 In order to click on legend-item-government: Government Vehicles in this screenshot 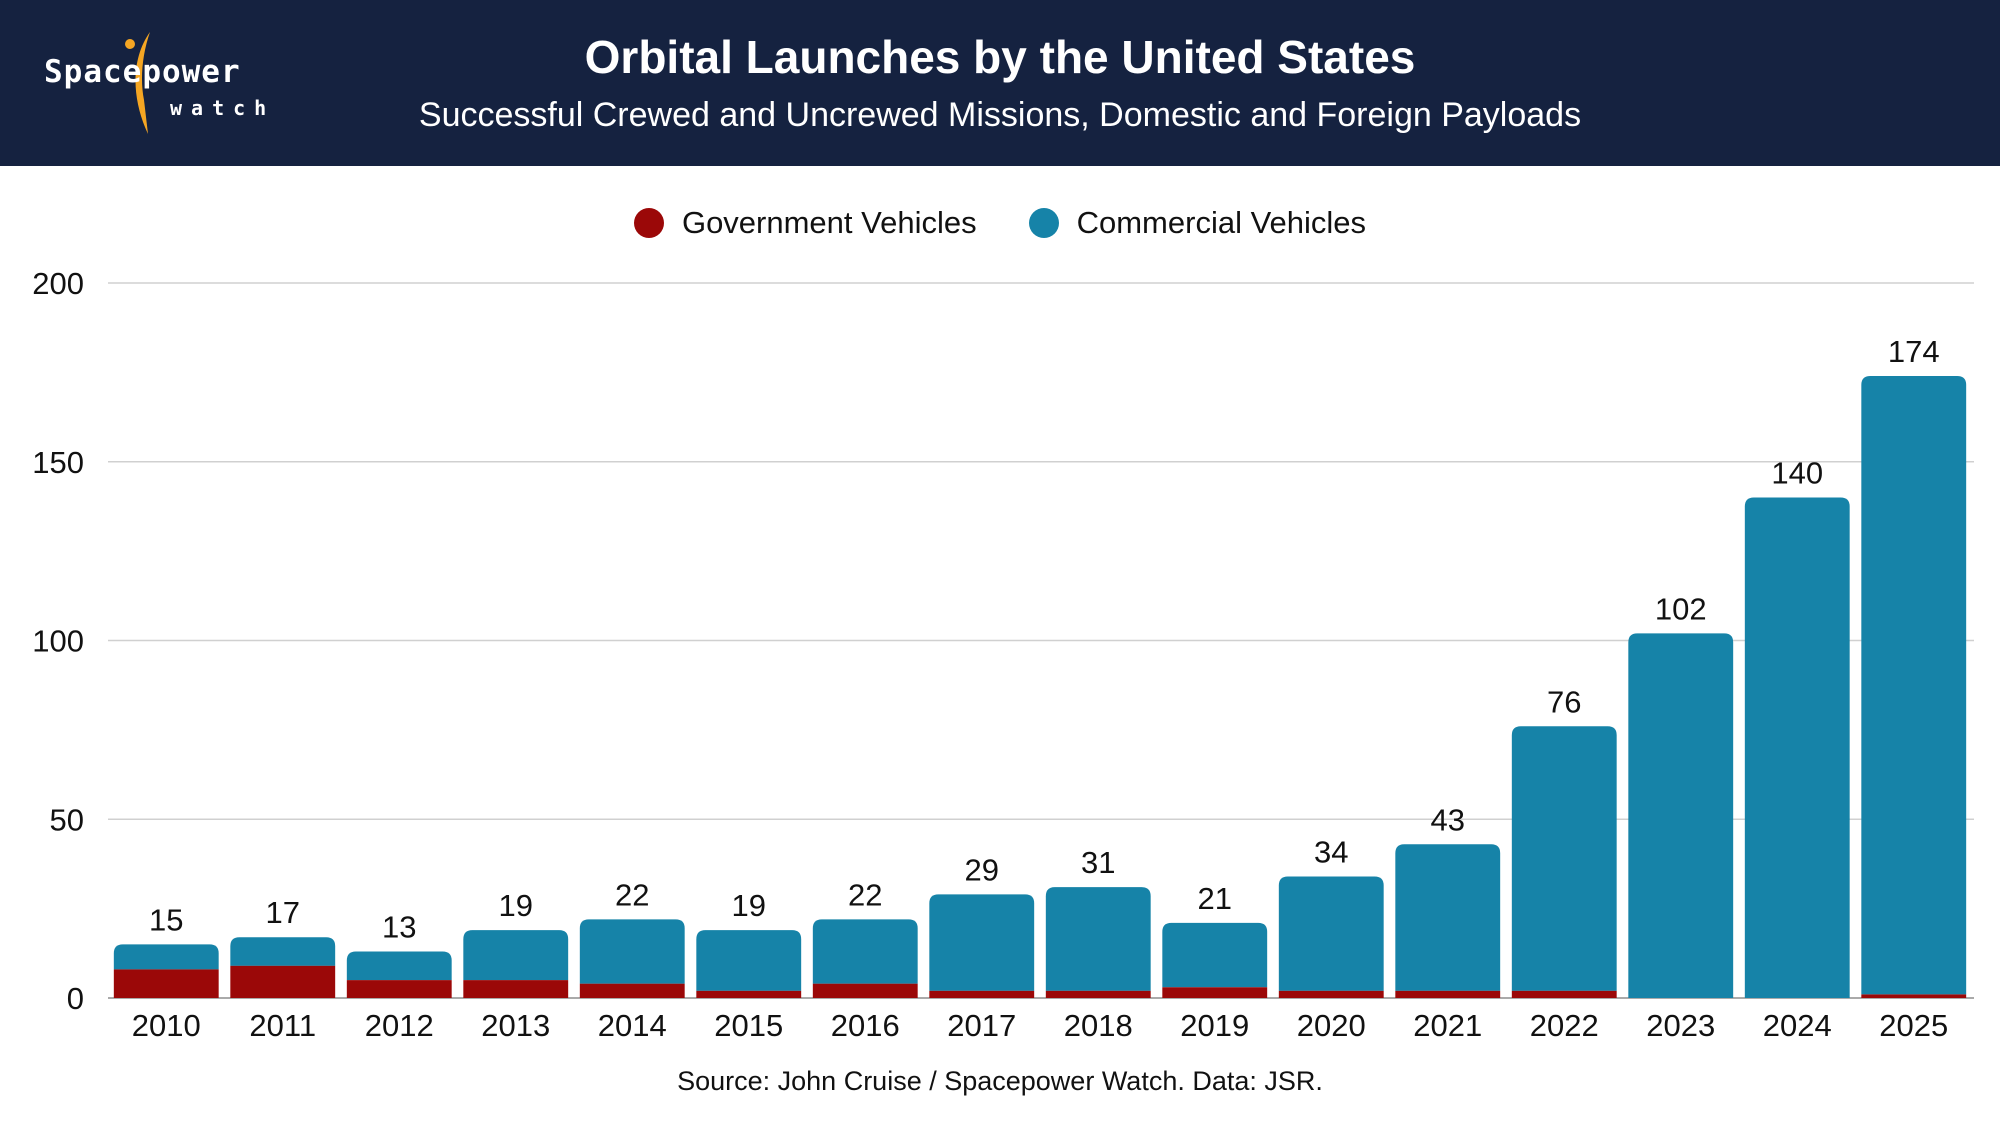, I will do `click(805, 223)`.